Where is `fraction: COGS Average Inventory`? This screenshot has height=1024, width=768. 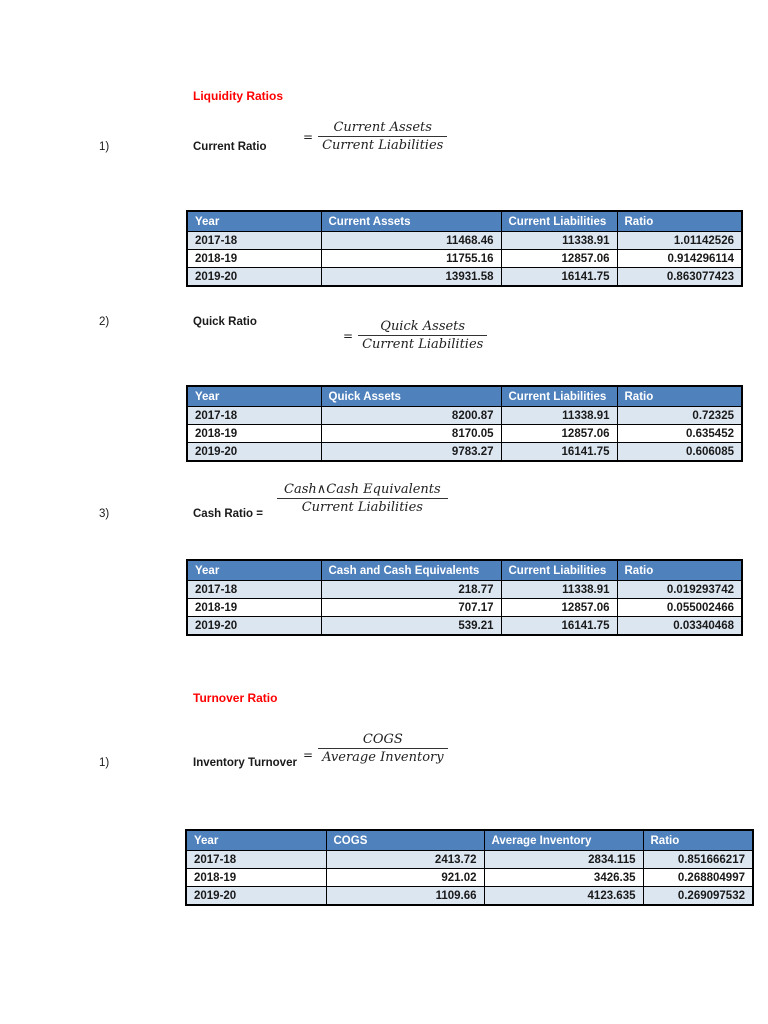
fraction: COGS Average Inventory is located at coordinates (383, 748).